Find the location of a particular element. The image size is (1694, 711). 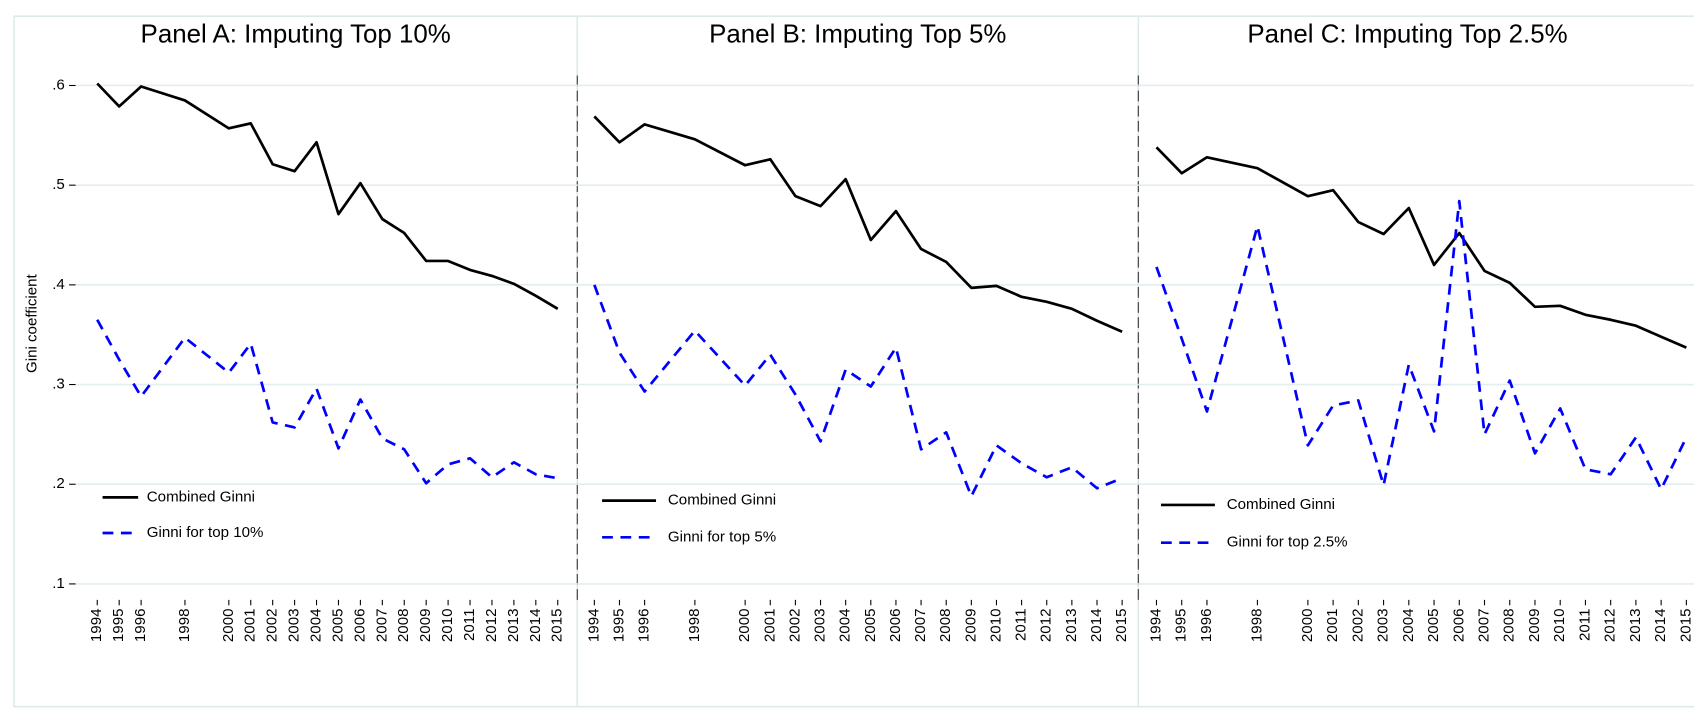

panel-title: Panel A: Imputing Top 10% is located at coordinates (296, 34).